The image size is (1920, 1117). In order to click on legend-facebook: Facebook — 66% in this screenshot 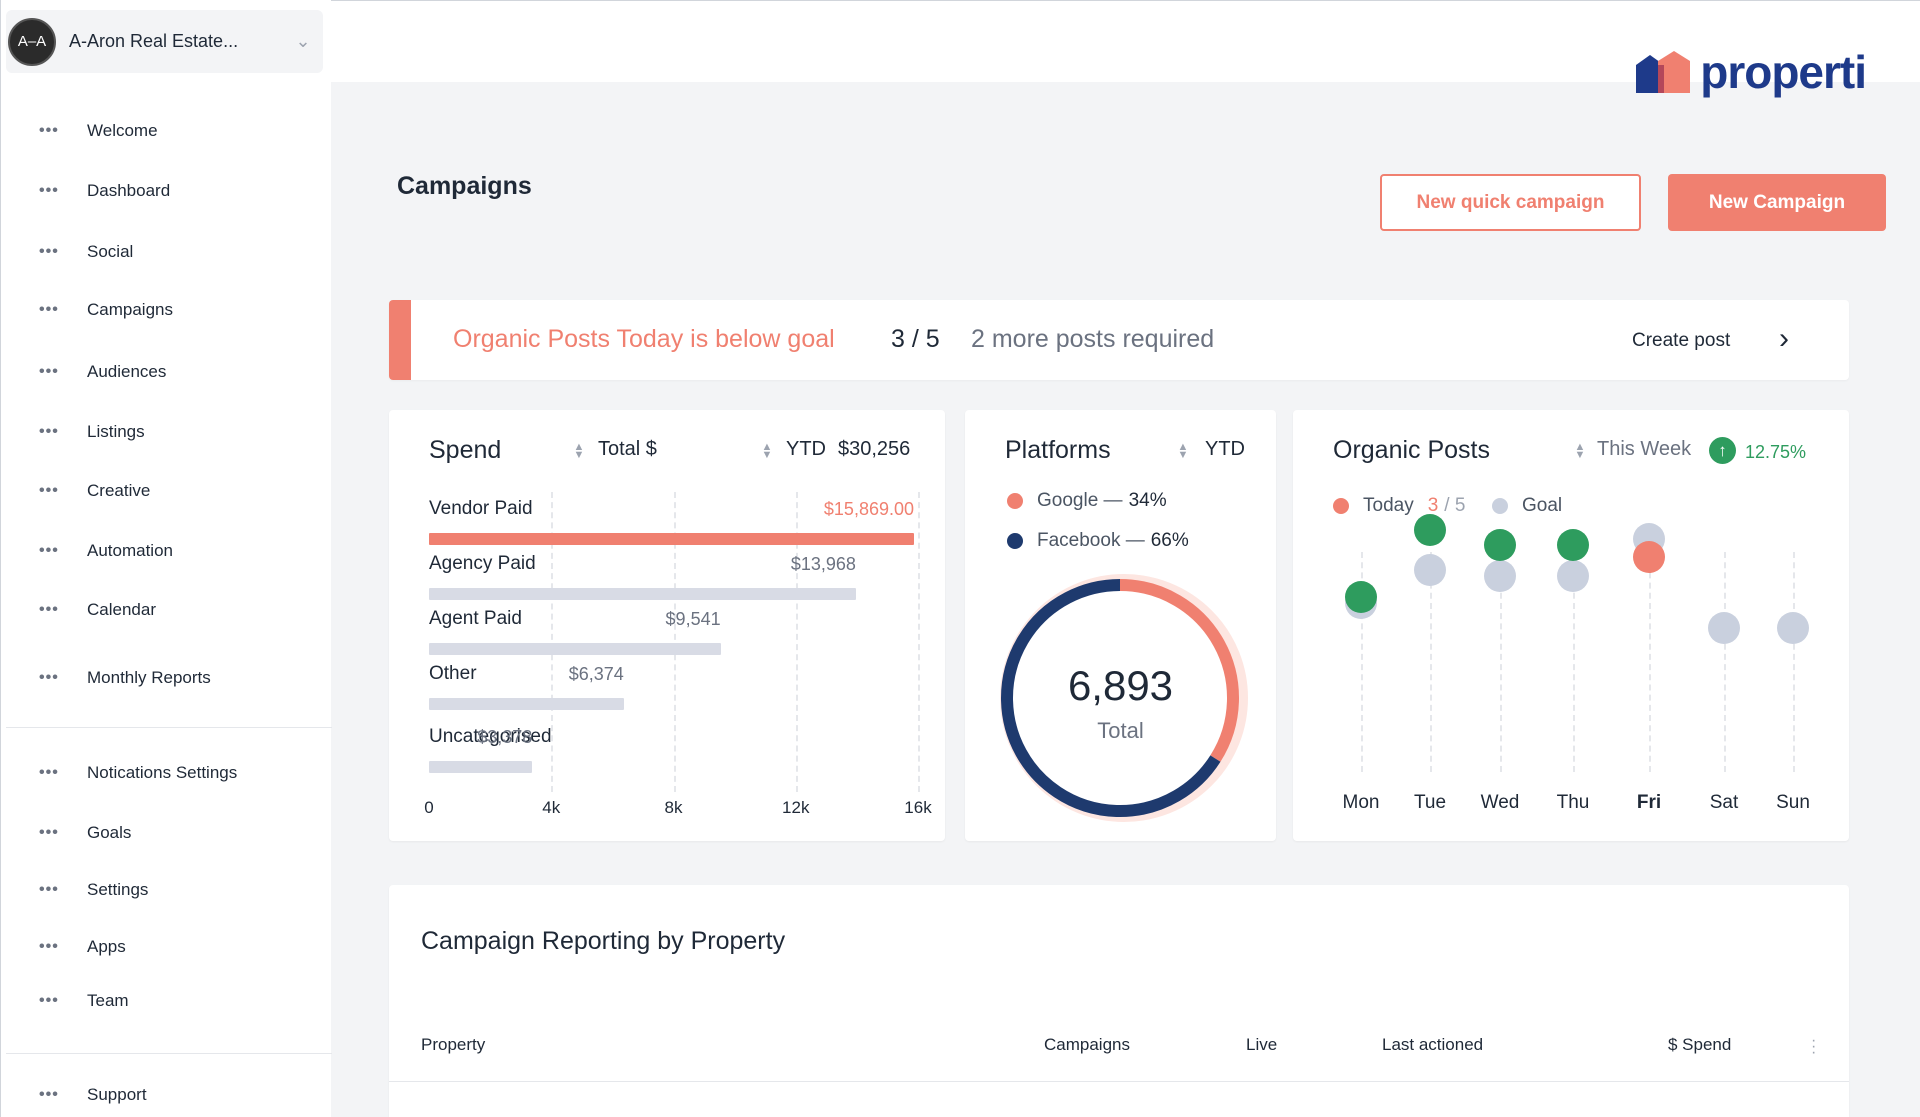, I will do `click(1098, 541)`.